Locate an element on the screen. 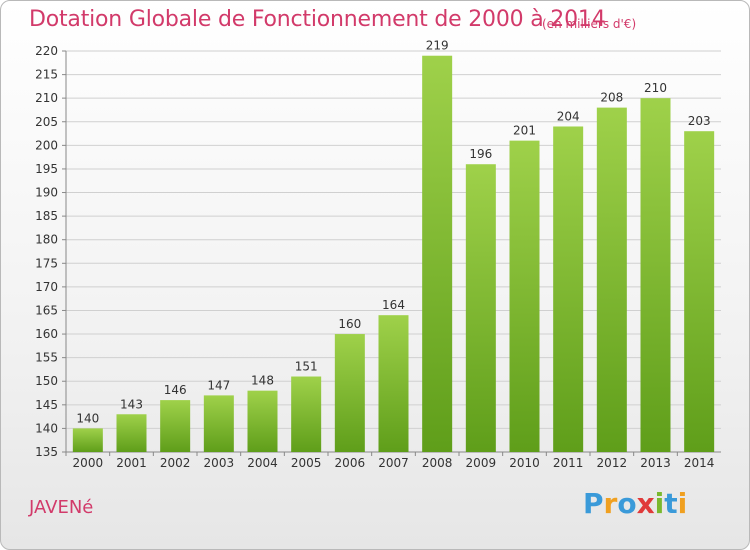 Image resolution: width=750 pixels, height=550 pixels. y-tick-label: 215 is located at coordinates (46, 75).